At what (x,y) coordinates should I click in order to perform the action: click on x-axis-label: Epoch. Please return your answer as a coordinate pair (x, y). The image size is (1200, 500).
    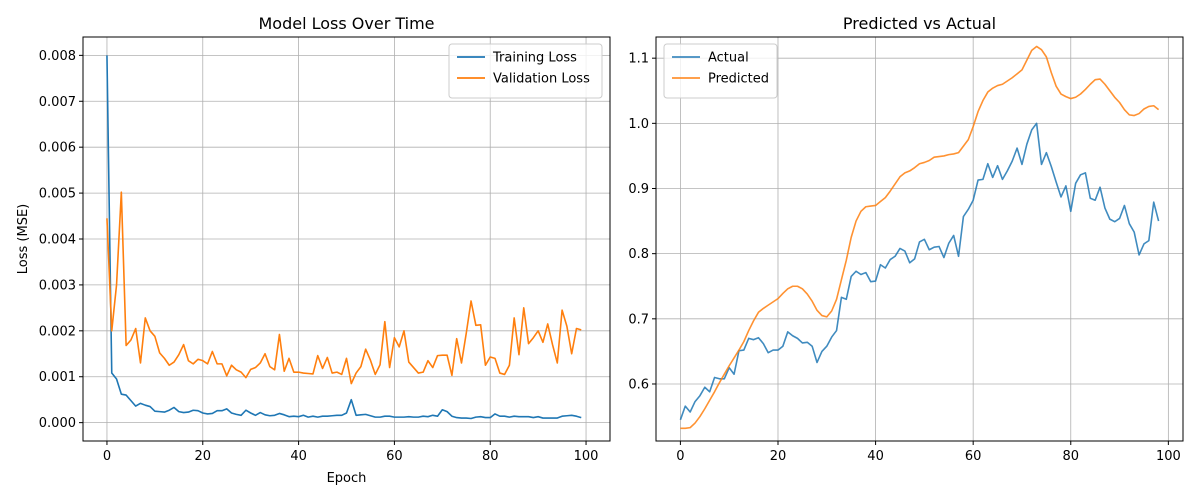
    Looking at the image, I should click on (347, 478).